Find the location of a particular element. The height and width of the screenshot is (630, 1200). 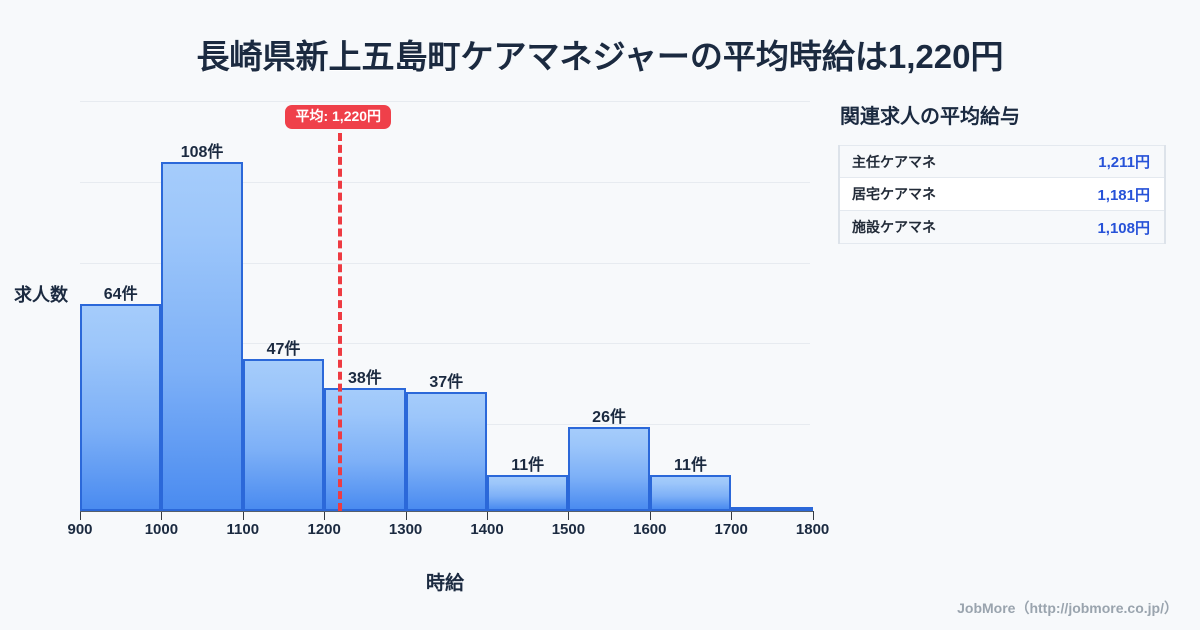

bar-value-label: 38件 is located at coordinates (364, 379).